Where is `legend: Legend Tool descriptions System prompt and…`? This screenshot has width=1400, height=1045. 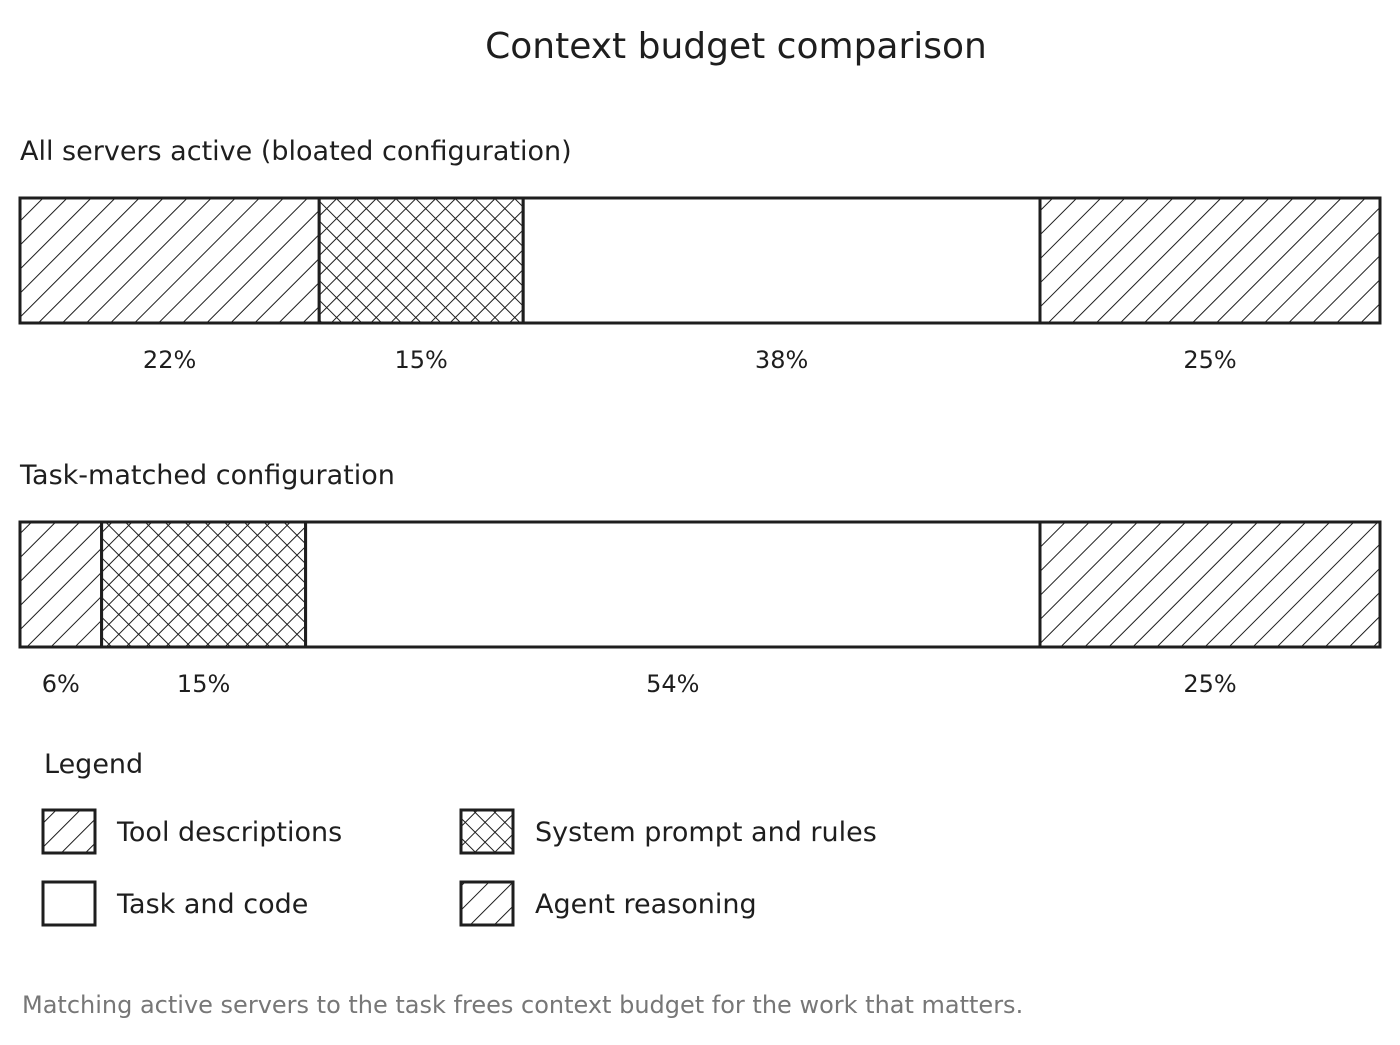
legend: Legend Tool descriptions System prompt and… is located at coordinates (459, 838).